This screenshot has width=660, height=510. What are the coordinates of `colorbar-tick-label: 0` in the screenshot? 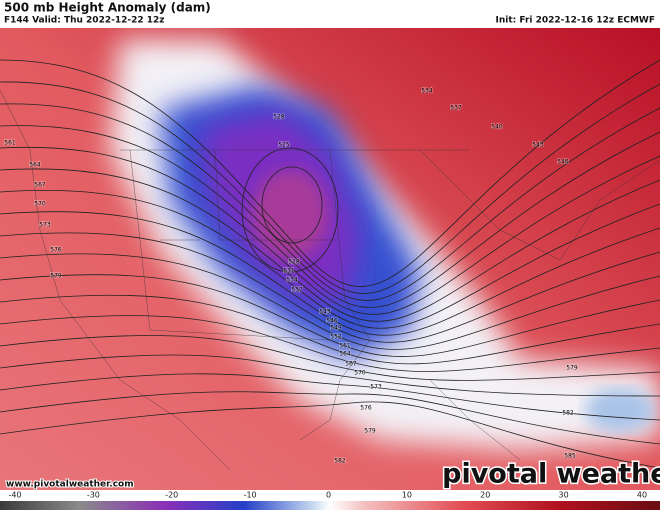 It's located at (328, 495).